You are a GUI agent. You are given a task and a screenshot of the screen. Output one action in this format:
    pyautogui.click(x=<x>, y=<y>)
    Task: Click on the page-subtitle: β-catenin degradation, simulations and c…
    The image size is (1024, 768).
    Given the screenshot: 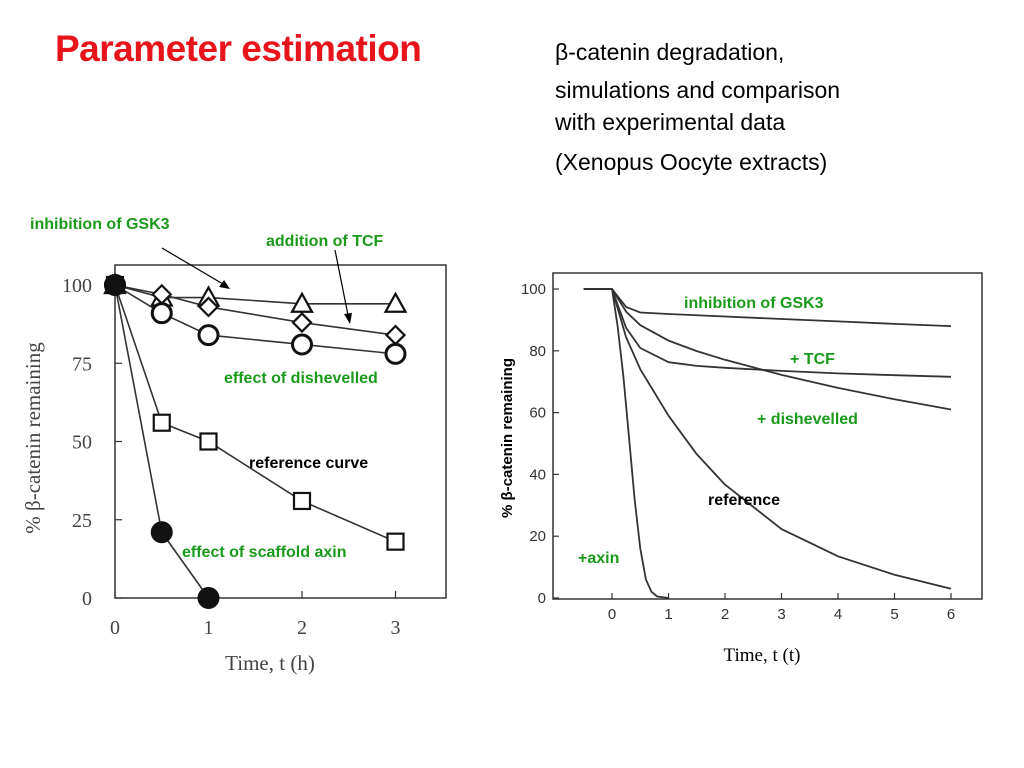 What is the action you would take?
    pyautogui.click(x=697, y=107)
    